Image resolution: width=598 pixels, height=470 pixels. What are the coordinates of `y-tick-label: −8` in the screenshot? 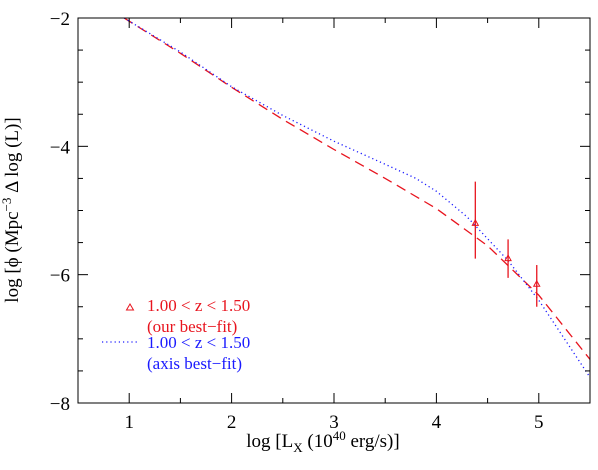 It's located at (60, 404).